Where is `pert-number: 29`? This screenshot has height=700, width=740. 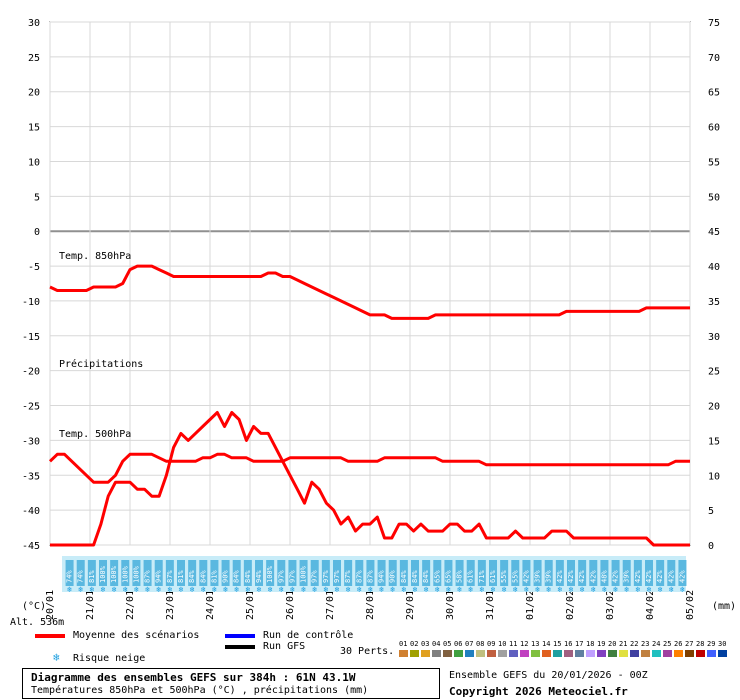 pert-number: 29 is located at coordinates (711, 644).